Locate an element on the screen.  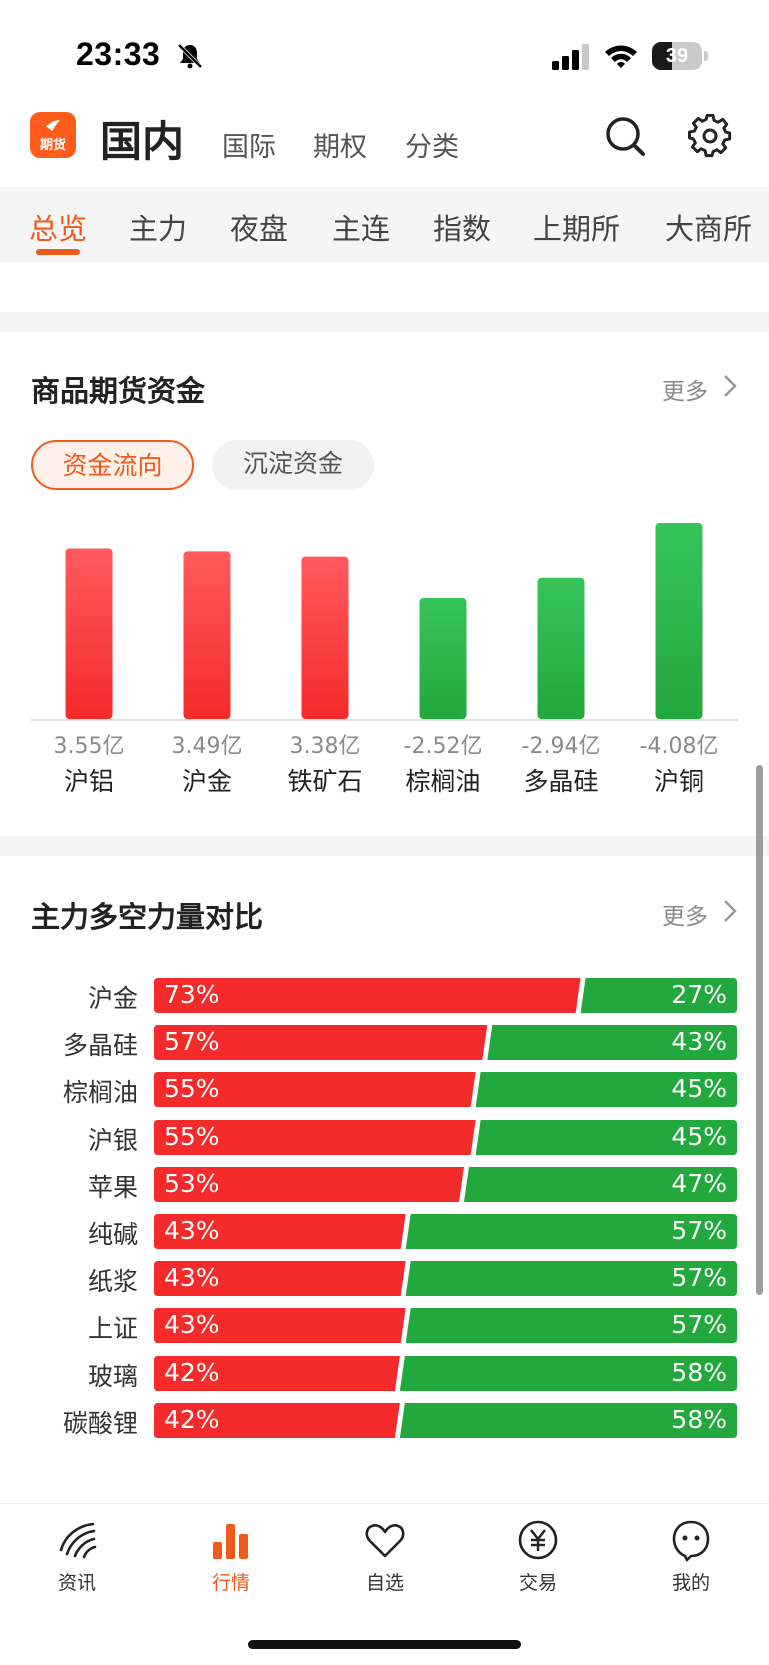
gear-icon is located at coordinates (710, 136).